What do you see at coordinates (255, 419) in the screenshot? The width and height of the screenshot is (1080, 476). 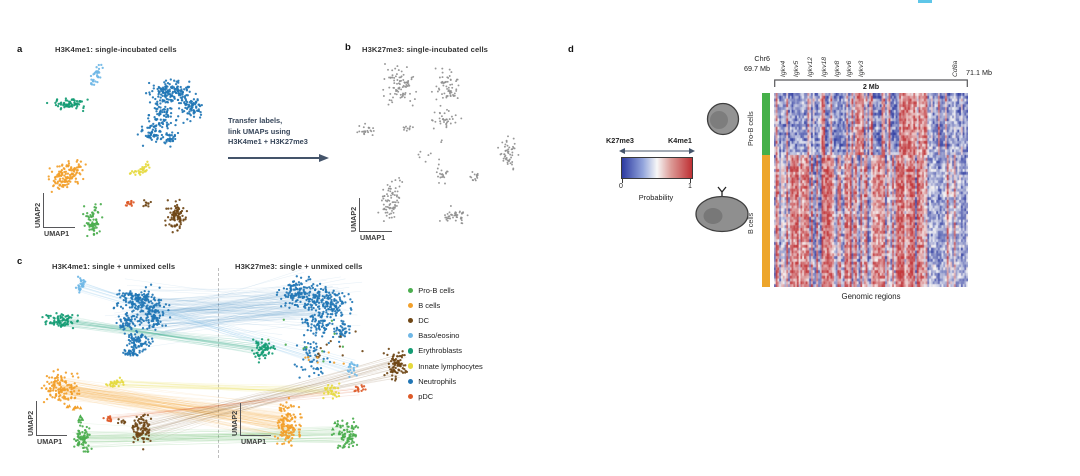 I see `umap-c-right-axes` at bounding box center [255, 419].